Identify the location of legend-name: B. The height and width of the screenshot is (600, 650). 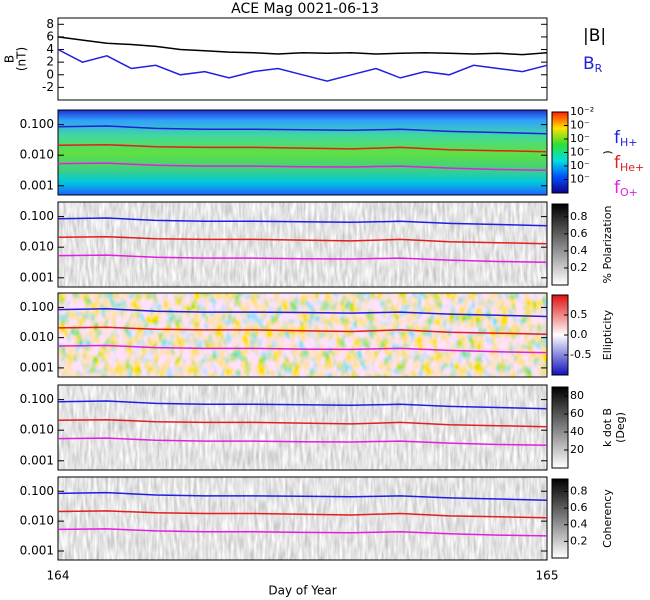
(589, 64).